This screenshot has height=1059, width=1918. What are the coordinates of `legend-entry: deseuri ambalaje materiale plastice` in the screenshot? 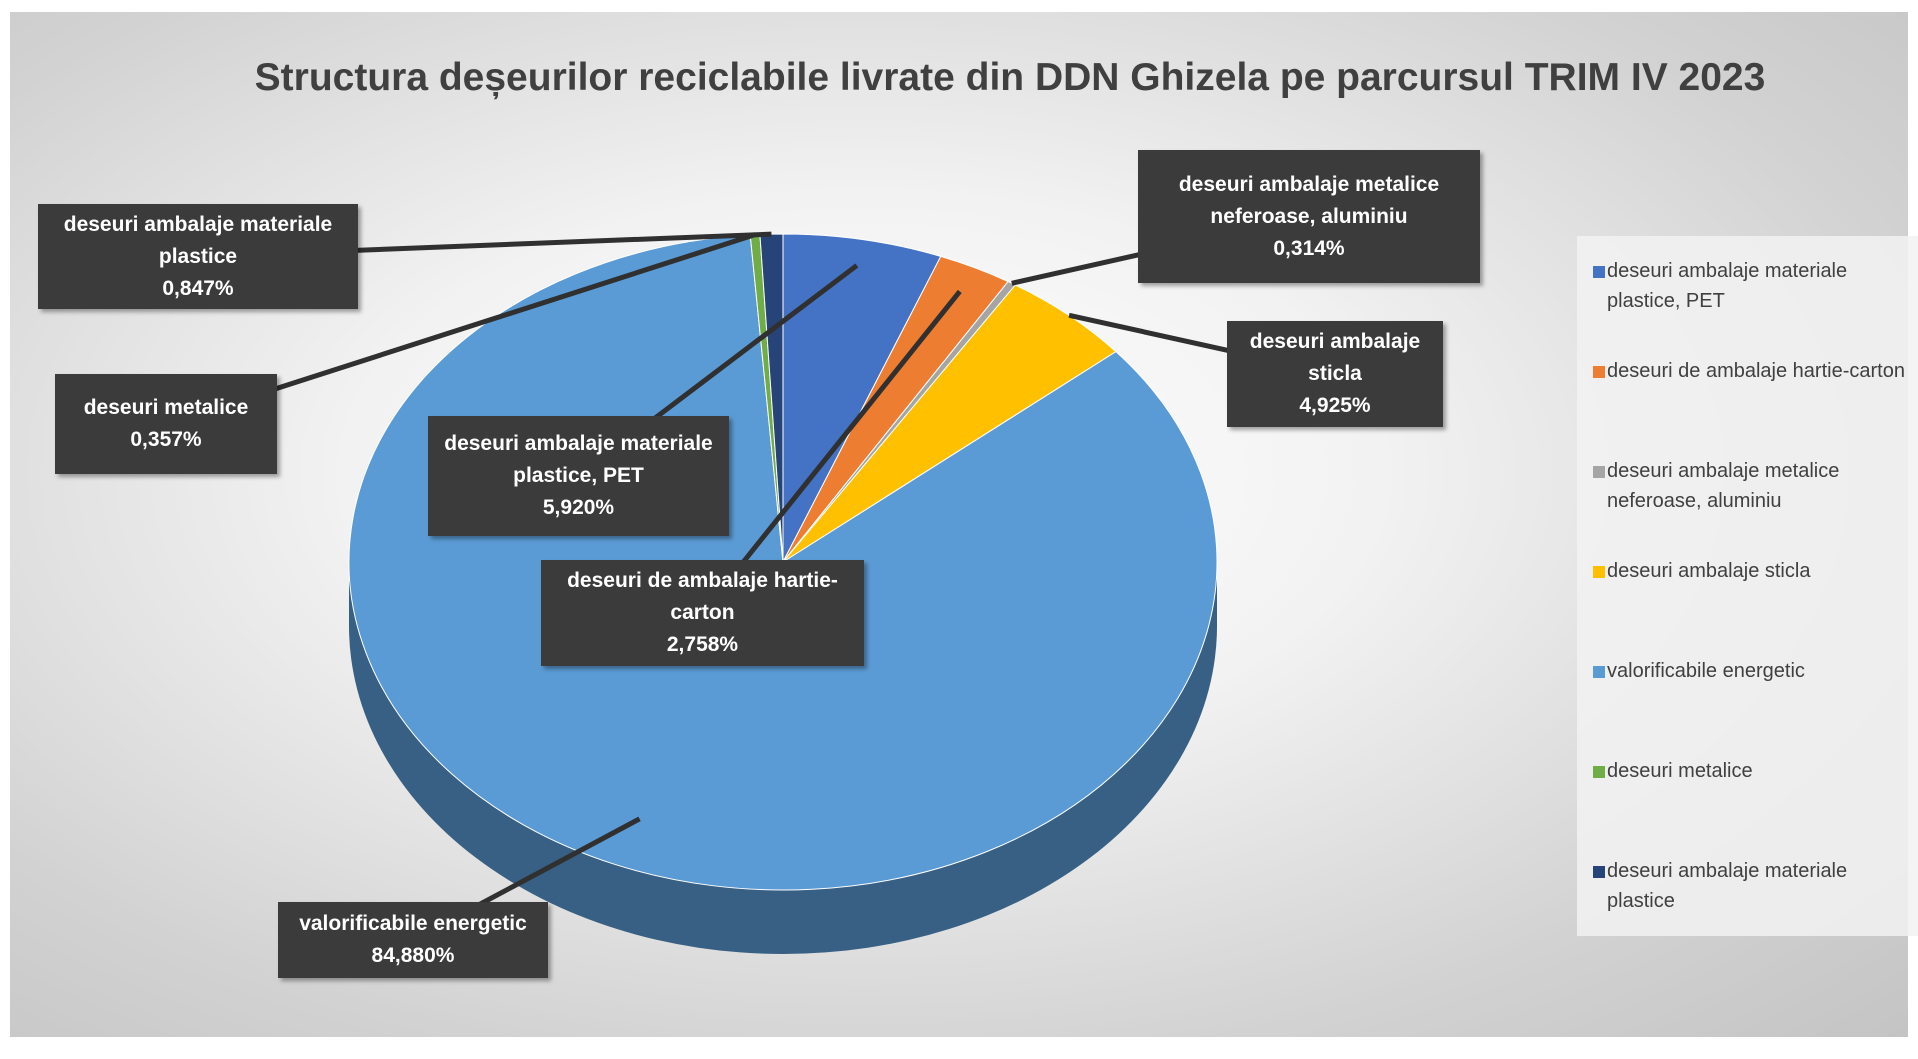 It's located at (1750, 886).